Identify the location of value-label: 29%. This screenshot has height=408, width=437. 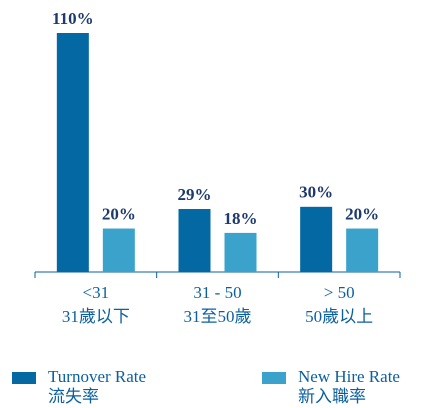
(195, 194).